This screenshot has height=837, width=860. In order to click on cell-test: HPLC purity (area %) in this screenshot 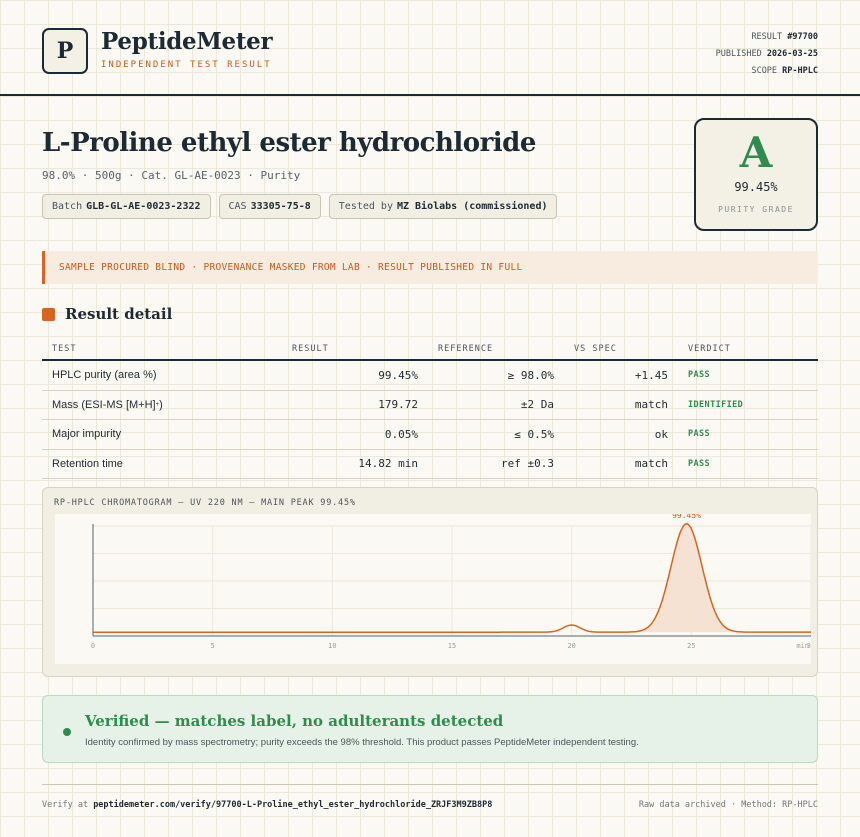, I will do `click(104, 375)`.